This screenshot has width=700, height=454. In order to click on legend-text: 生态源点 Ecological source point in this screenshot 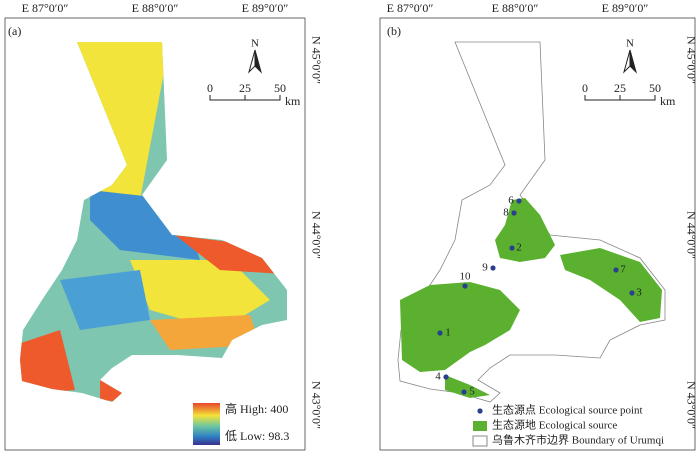, I will do `click(567, 410)`.